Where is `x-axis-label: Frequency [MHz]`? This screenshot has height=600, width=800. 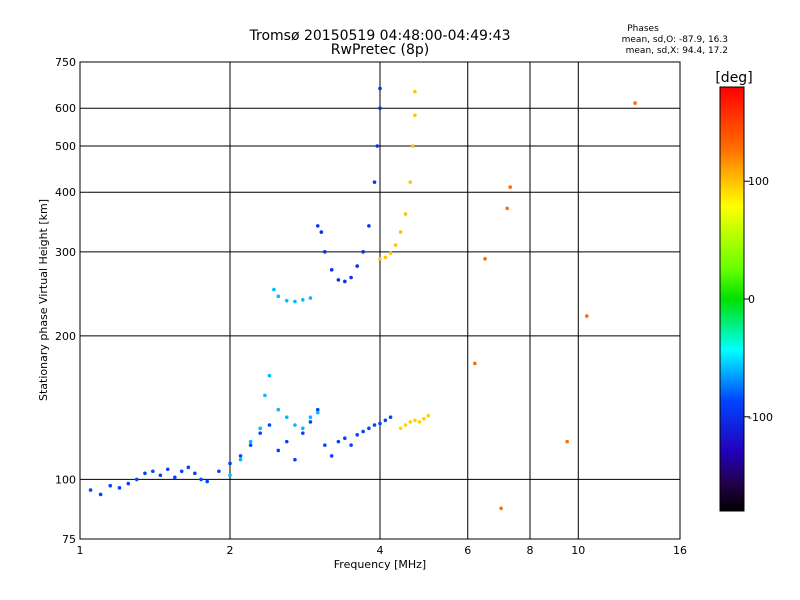
x-axis-label: Frequency [MHz] is located at coordinates (380, 564).